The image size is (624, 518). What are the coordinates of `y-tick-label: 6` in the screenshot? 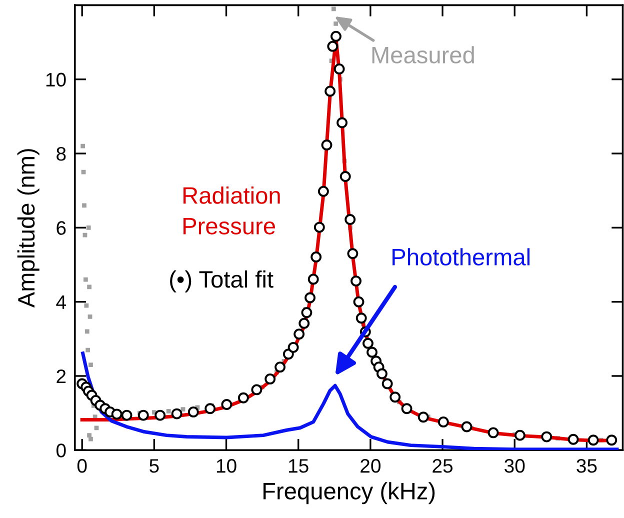 It's located at (61, 228).